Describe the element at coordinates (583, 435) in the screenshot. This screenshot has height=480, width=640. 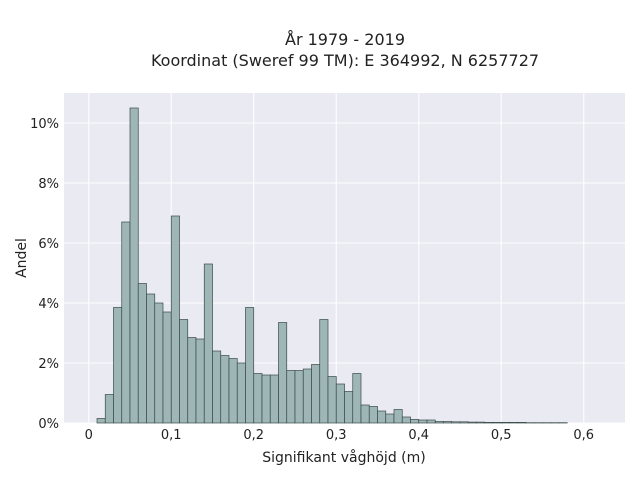
I see `x-tick-label: 0,6` at that location.